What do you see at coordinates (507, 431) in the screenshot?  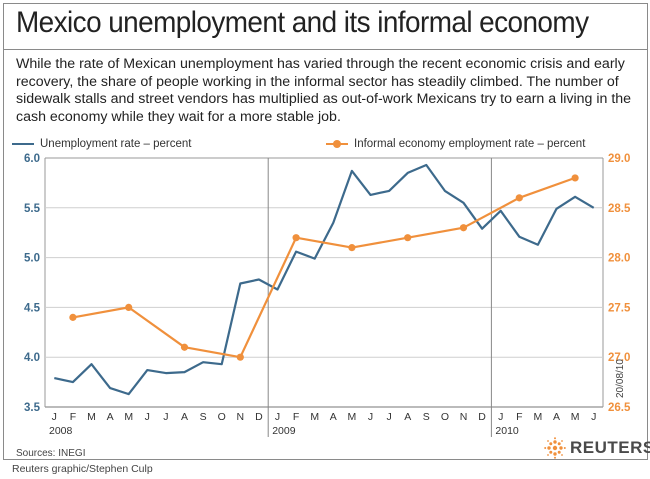 I see `x-tick-label-year: 2010` at bounding box center [507, 431].